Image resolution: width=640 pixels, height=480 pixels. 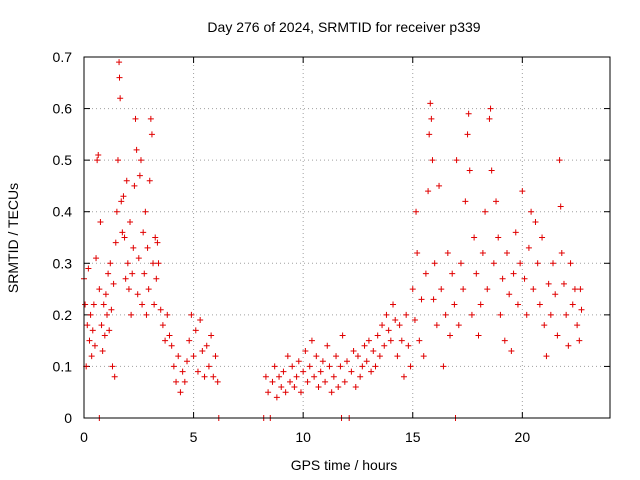 What do you see at coordinates (523, 437) in the screenshot?
I see `x-tick-label: 20` at bounding box center [523, 437].